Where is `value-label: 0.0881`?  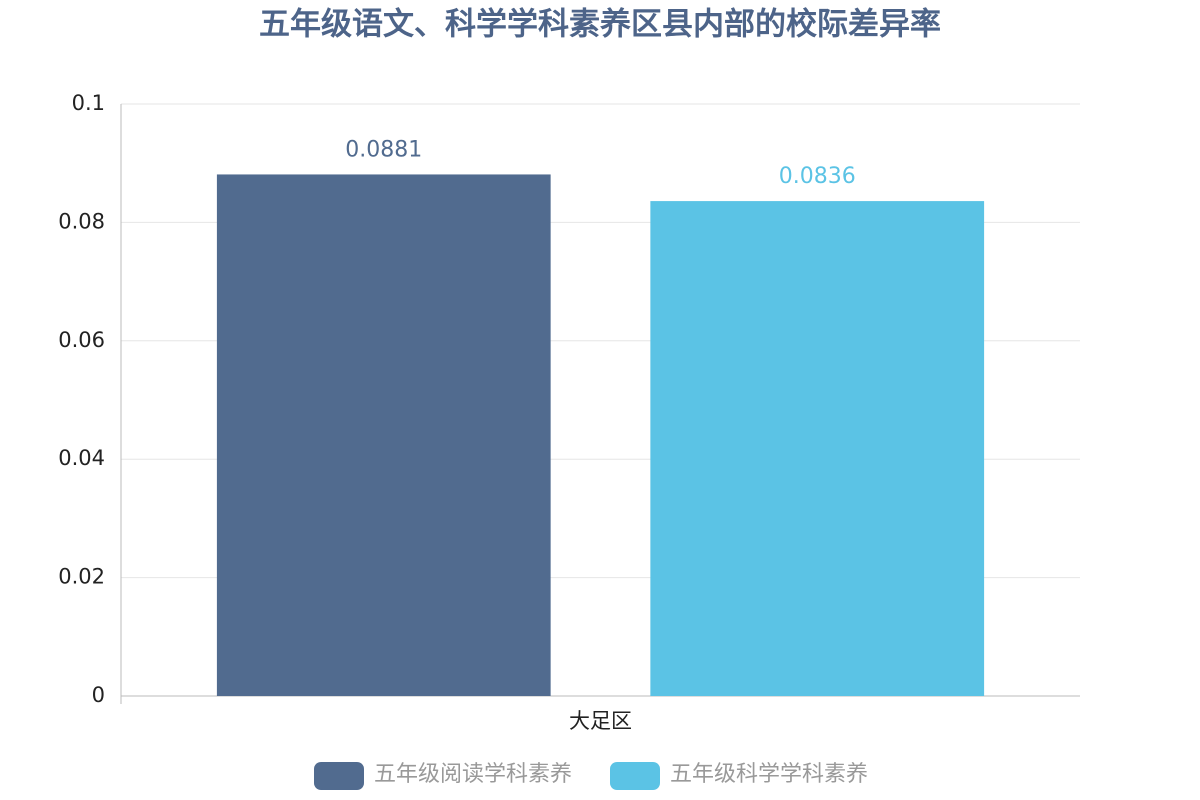
value-label: 0.0881 is located at coordinates (383, 149).